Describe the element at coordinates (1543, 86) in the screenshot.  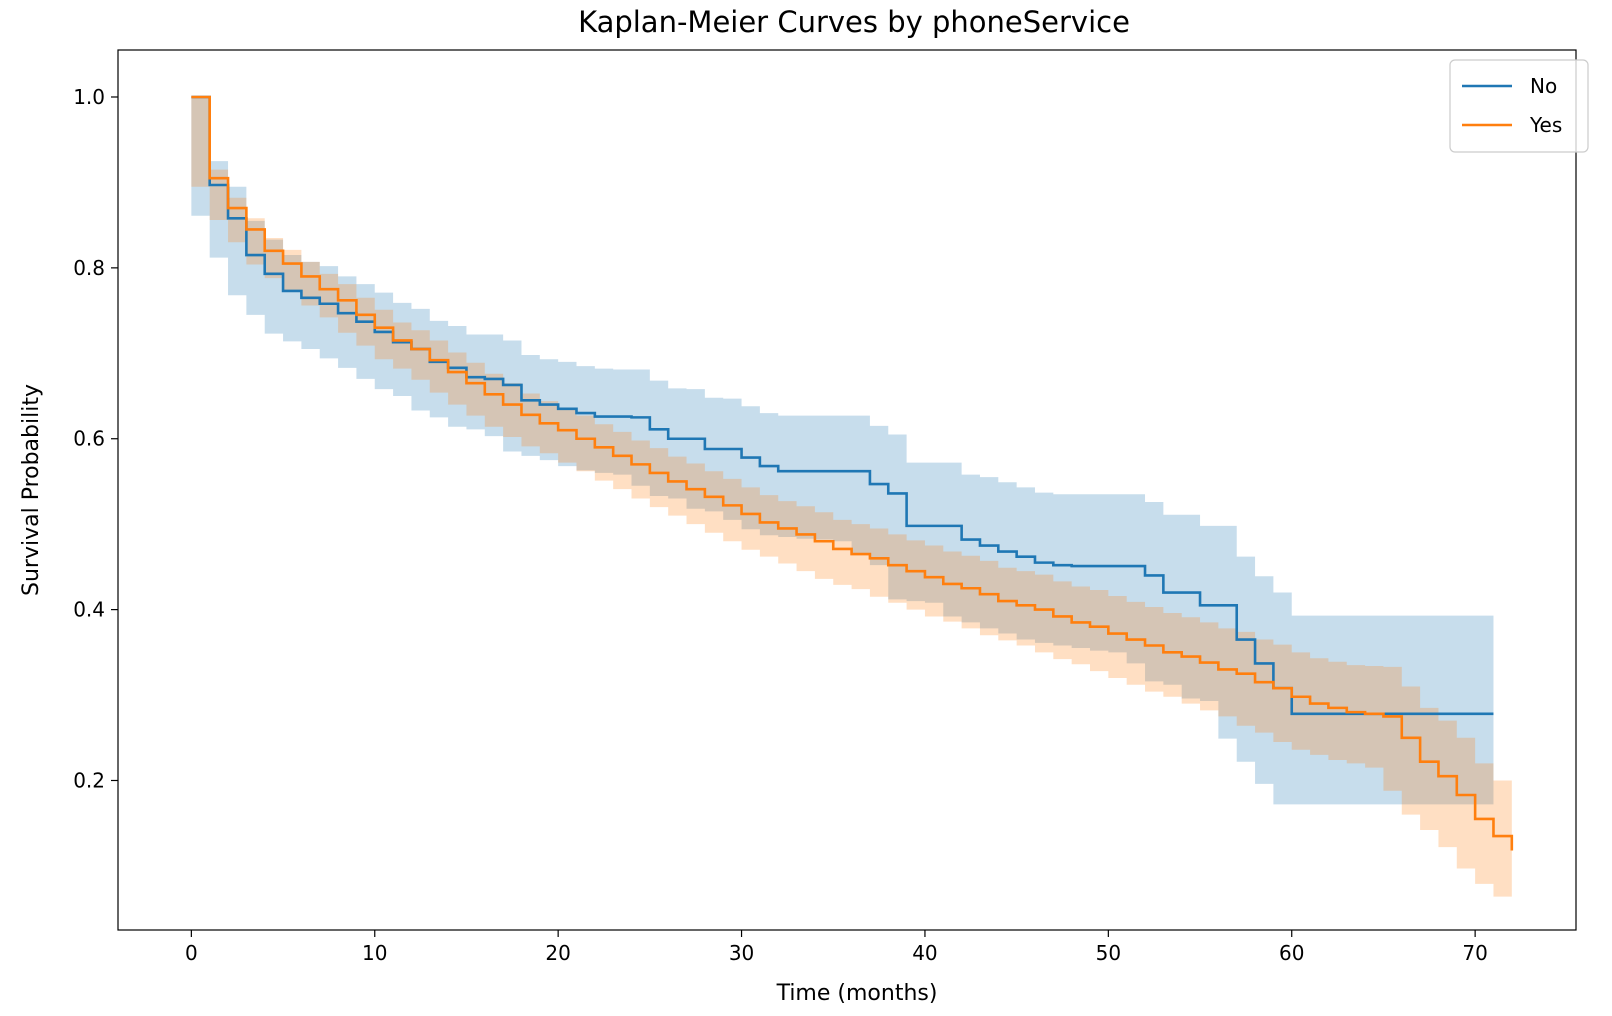
I see `legend-label-no: No` at that location.